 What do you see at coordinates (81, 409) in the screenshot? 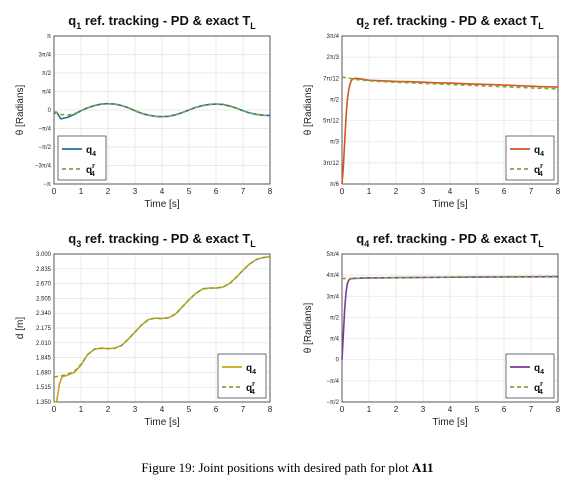
I see `x-tick-label: 1` at bounding box center [81, 409].